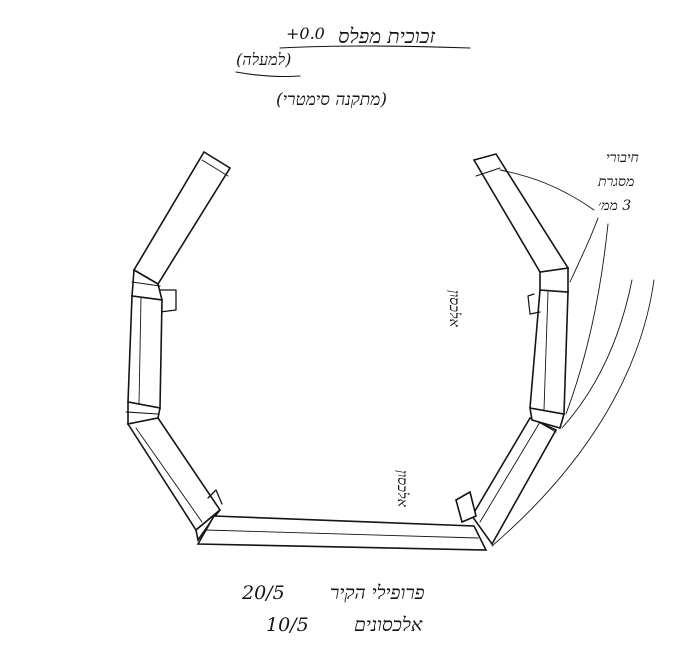 The image size is (700, 672). Describe the element at coordinates (263, 593) in the screenshot. I see `footer-row1-value: 20/5` at that location.